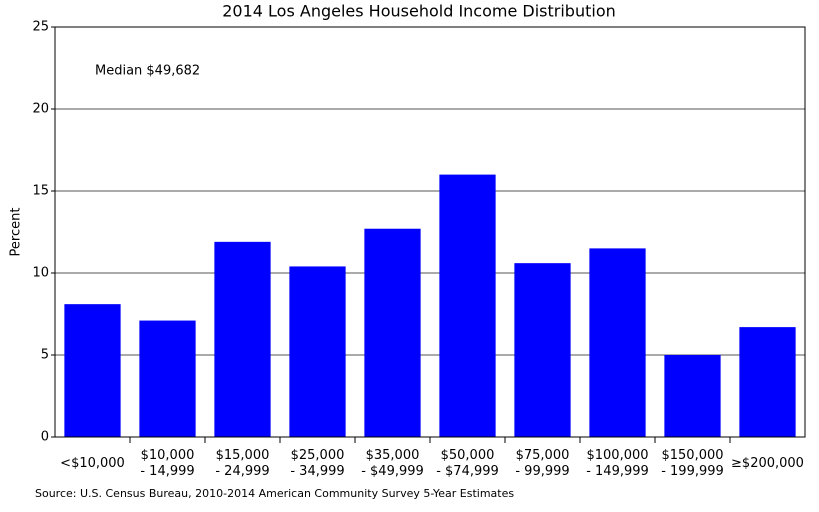 This screenshot has width=819, height=512. Describe the element at coordinates (40, 273) in the screenshot. I see `y-tick-label: 10` at that location.